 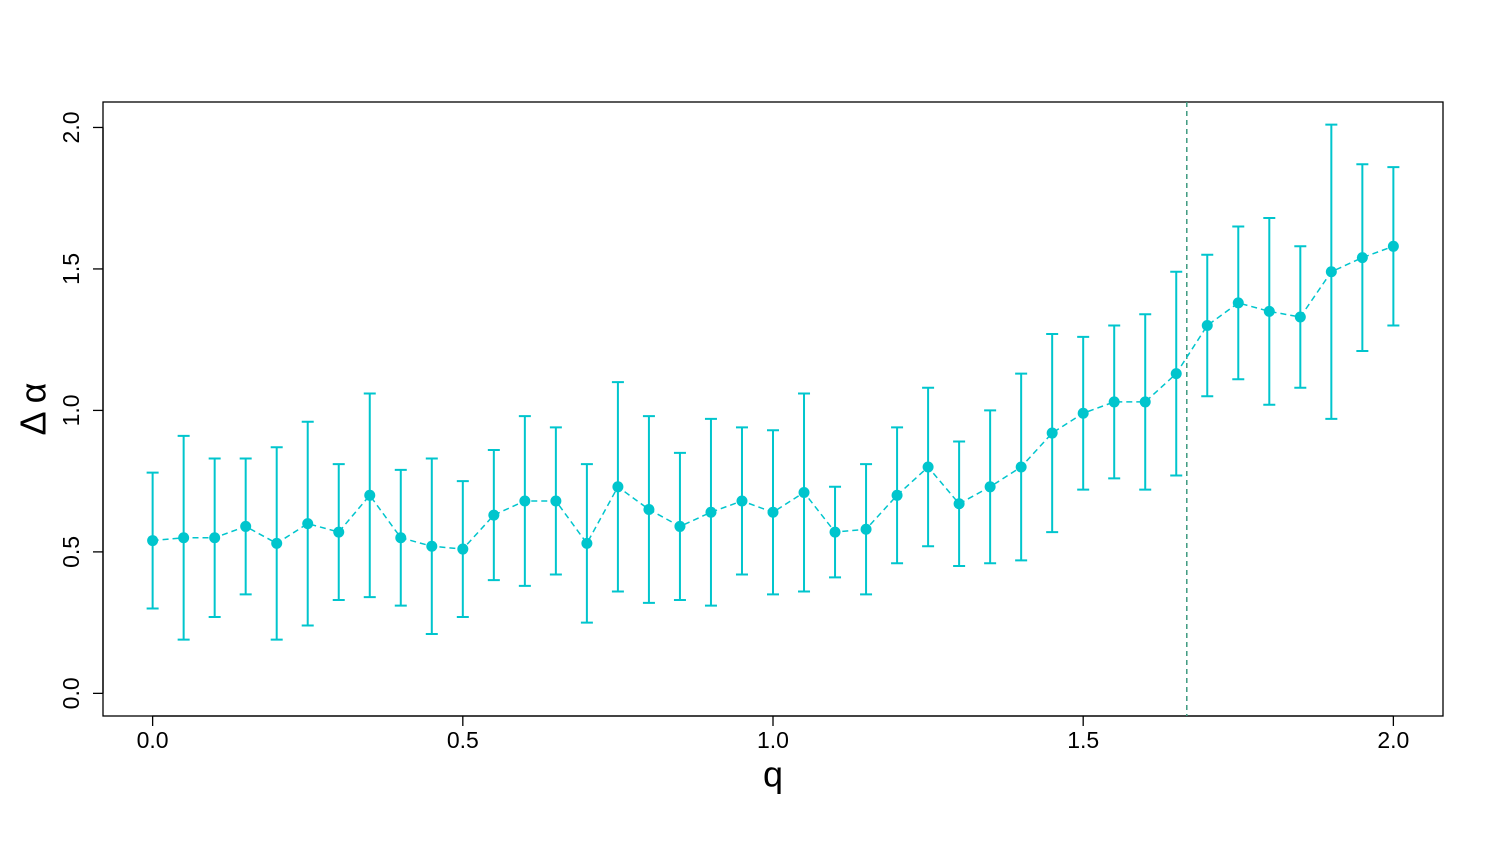 What do you see at coordinates (773, 740) in the screenshot?
I see `x-tick-label: 1.0` at bounding box center [773, 740].